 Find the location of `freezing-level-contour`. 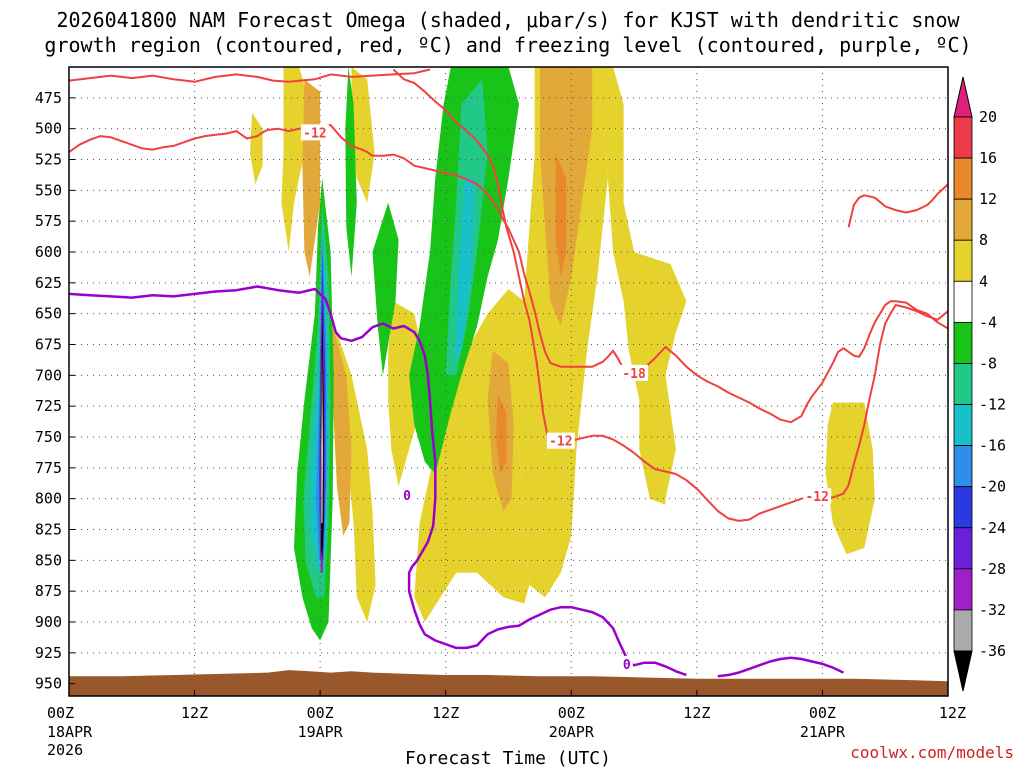

freezing-level-contour is located at coordinates (780, 667).